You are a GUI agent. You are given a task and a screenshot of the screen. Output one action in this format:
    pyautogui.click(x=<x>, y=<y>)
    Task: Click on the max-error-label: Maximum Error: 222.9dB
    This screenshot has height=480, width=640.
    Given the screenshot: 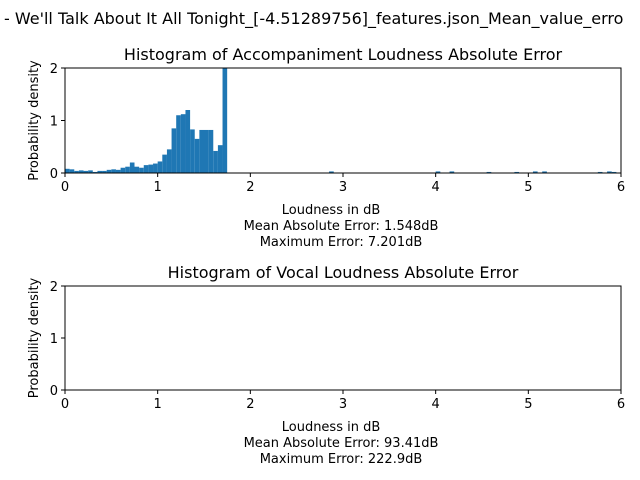 What is the action you would take?
    pyautogui.click(x=341, y=459)
    